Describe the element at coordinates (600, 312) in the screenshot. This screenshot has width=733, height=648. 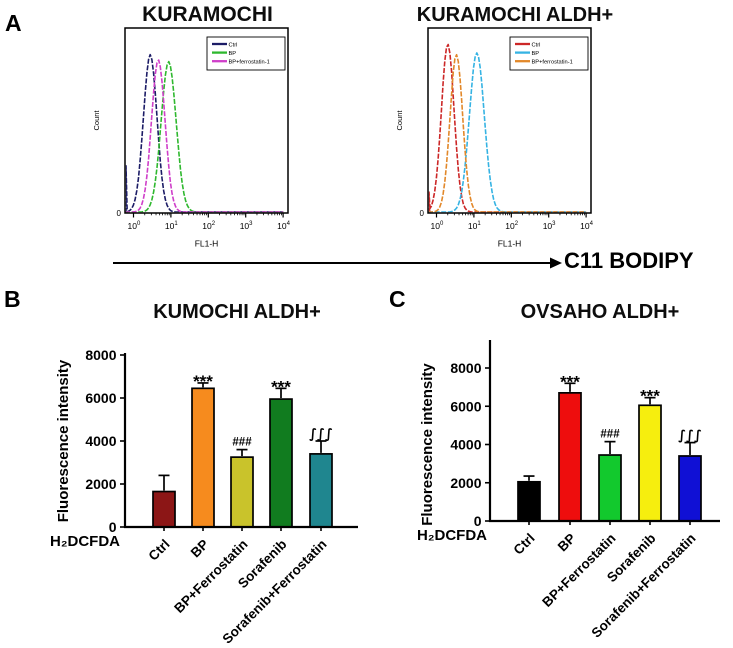
I see `bar-title-ovsaho-aldh: OVSAHO ALDH+` at that location.